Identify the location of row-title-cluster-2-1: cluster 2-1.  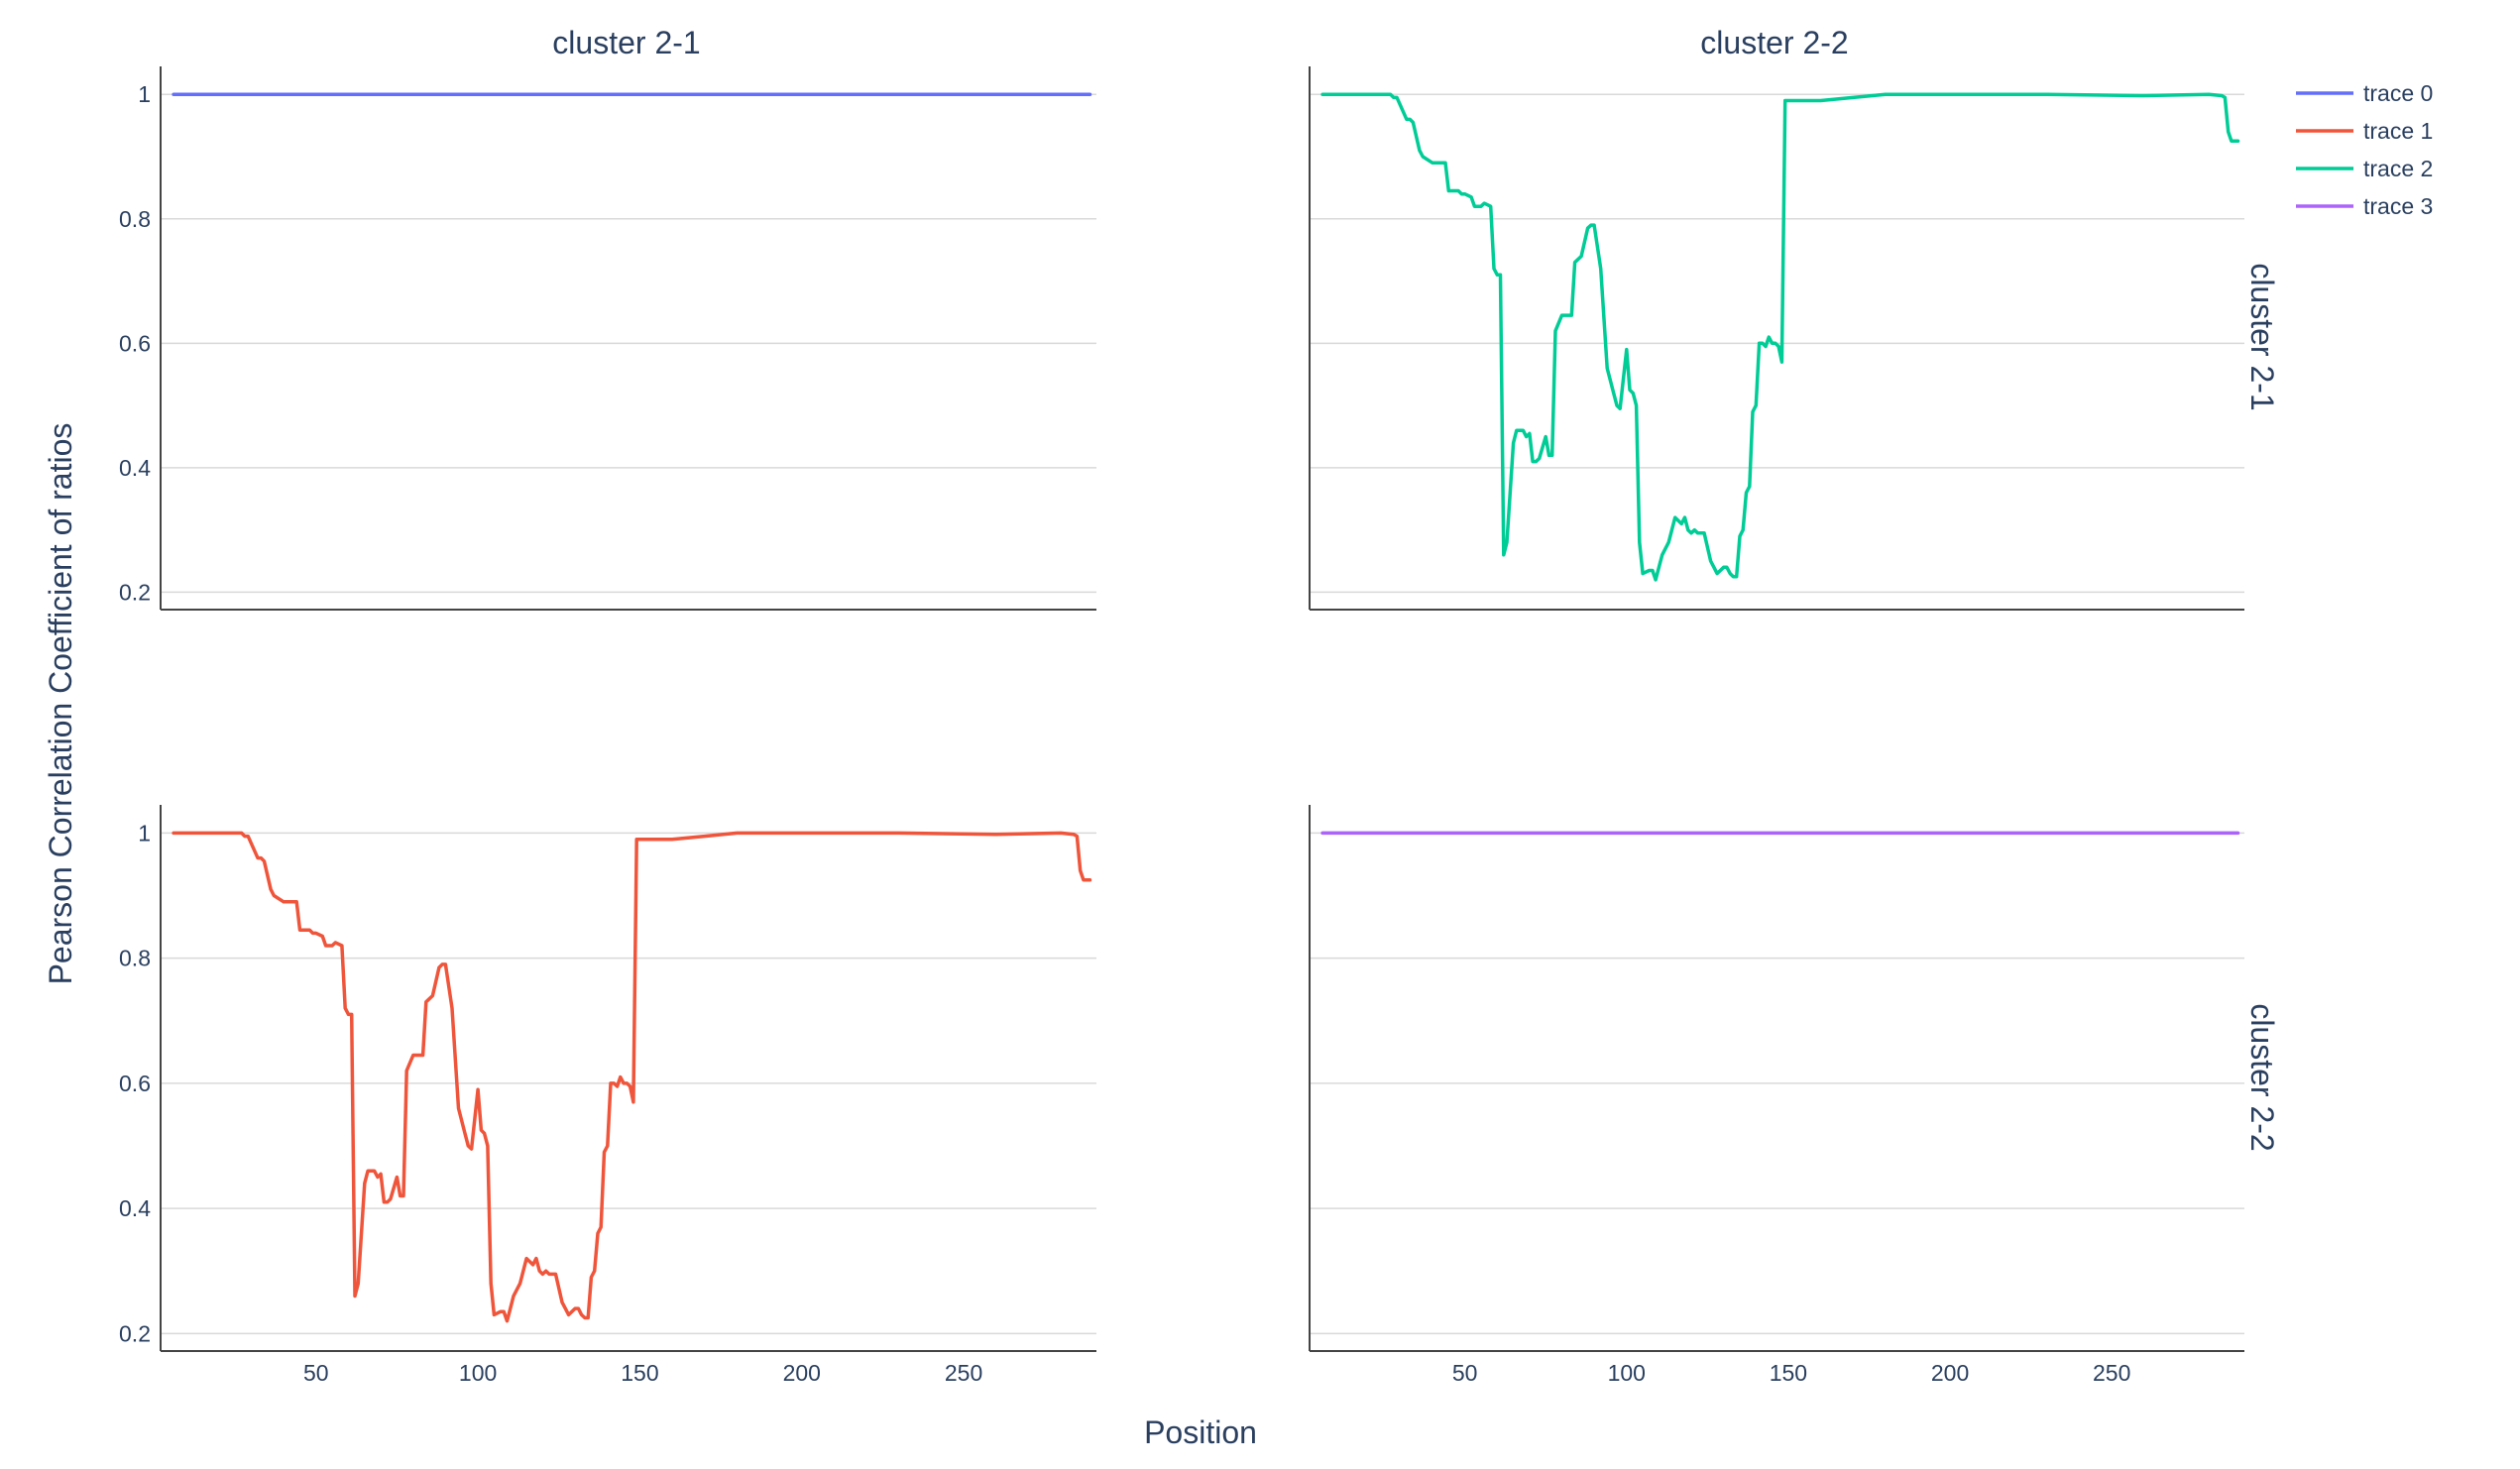
(2262, 336).